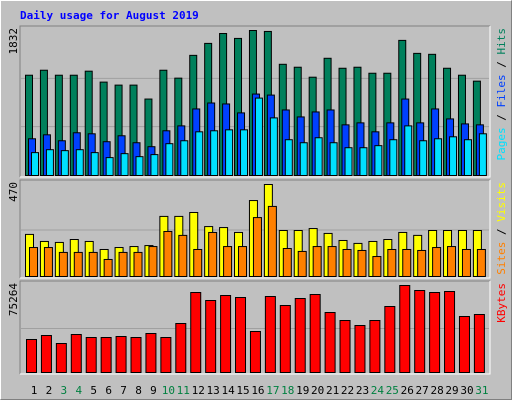 The image size is (512, 400). Describe the element at coordinates (123, 390) in the screenshot. I see `x-tick-label: 7` at that location.